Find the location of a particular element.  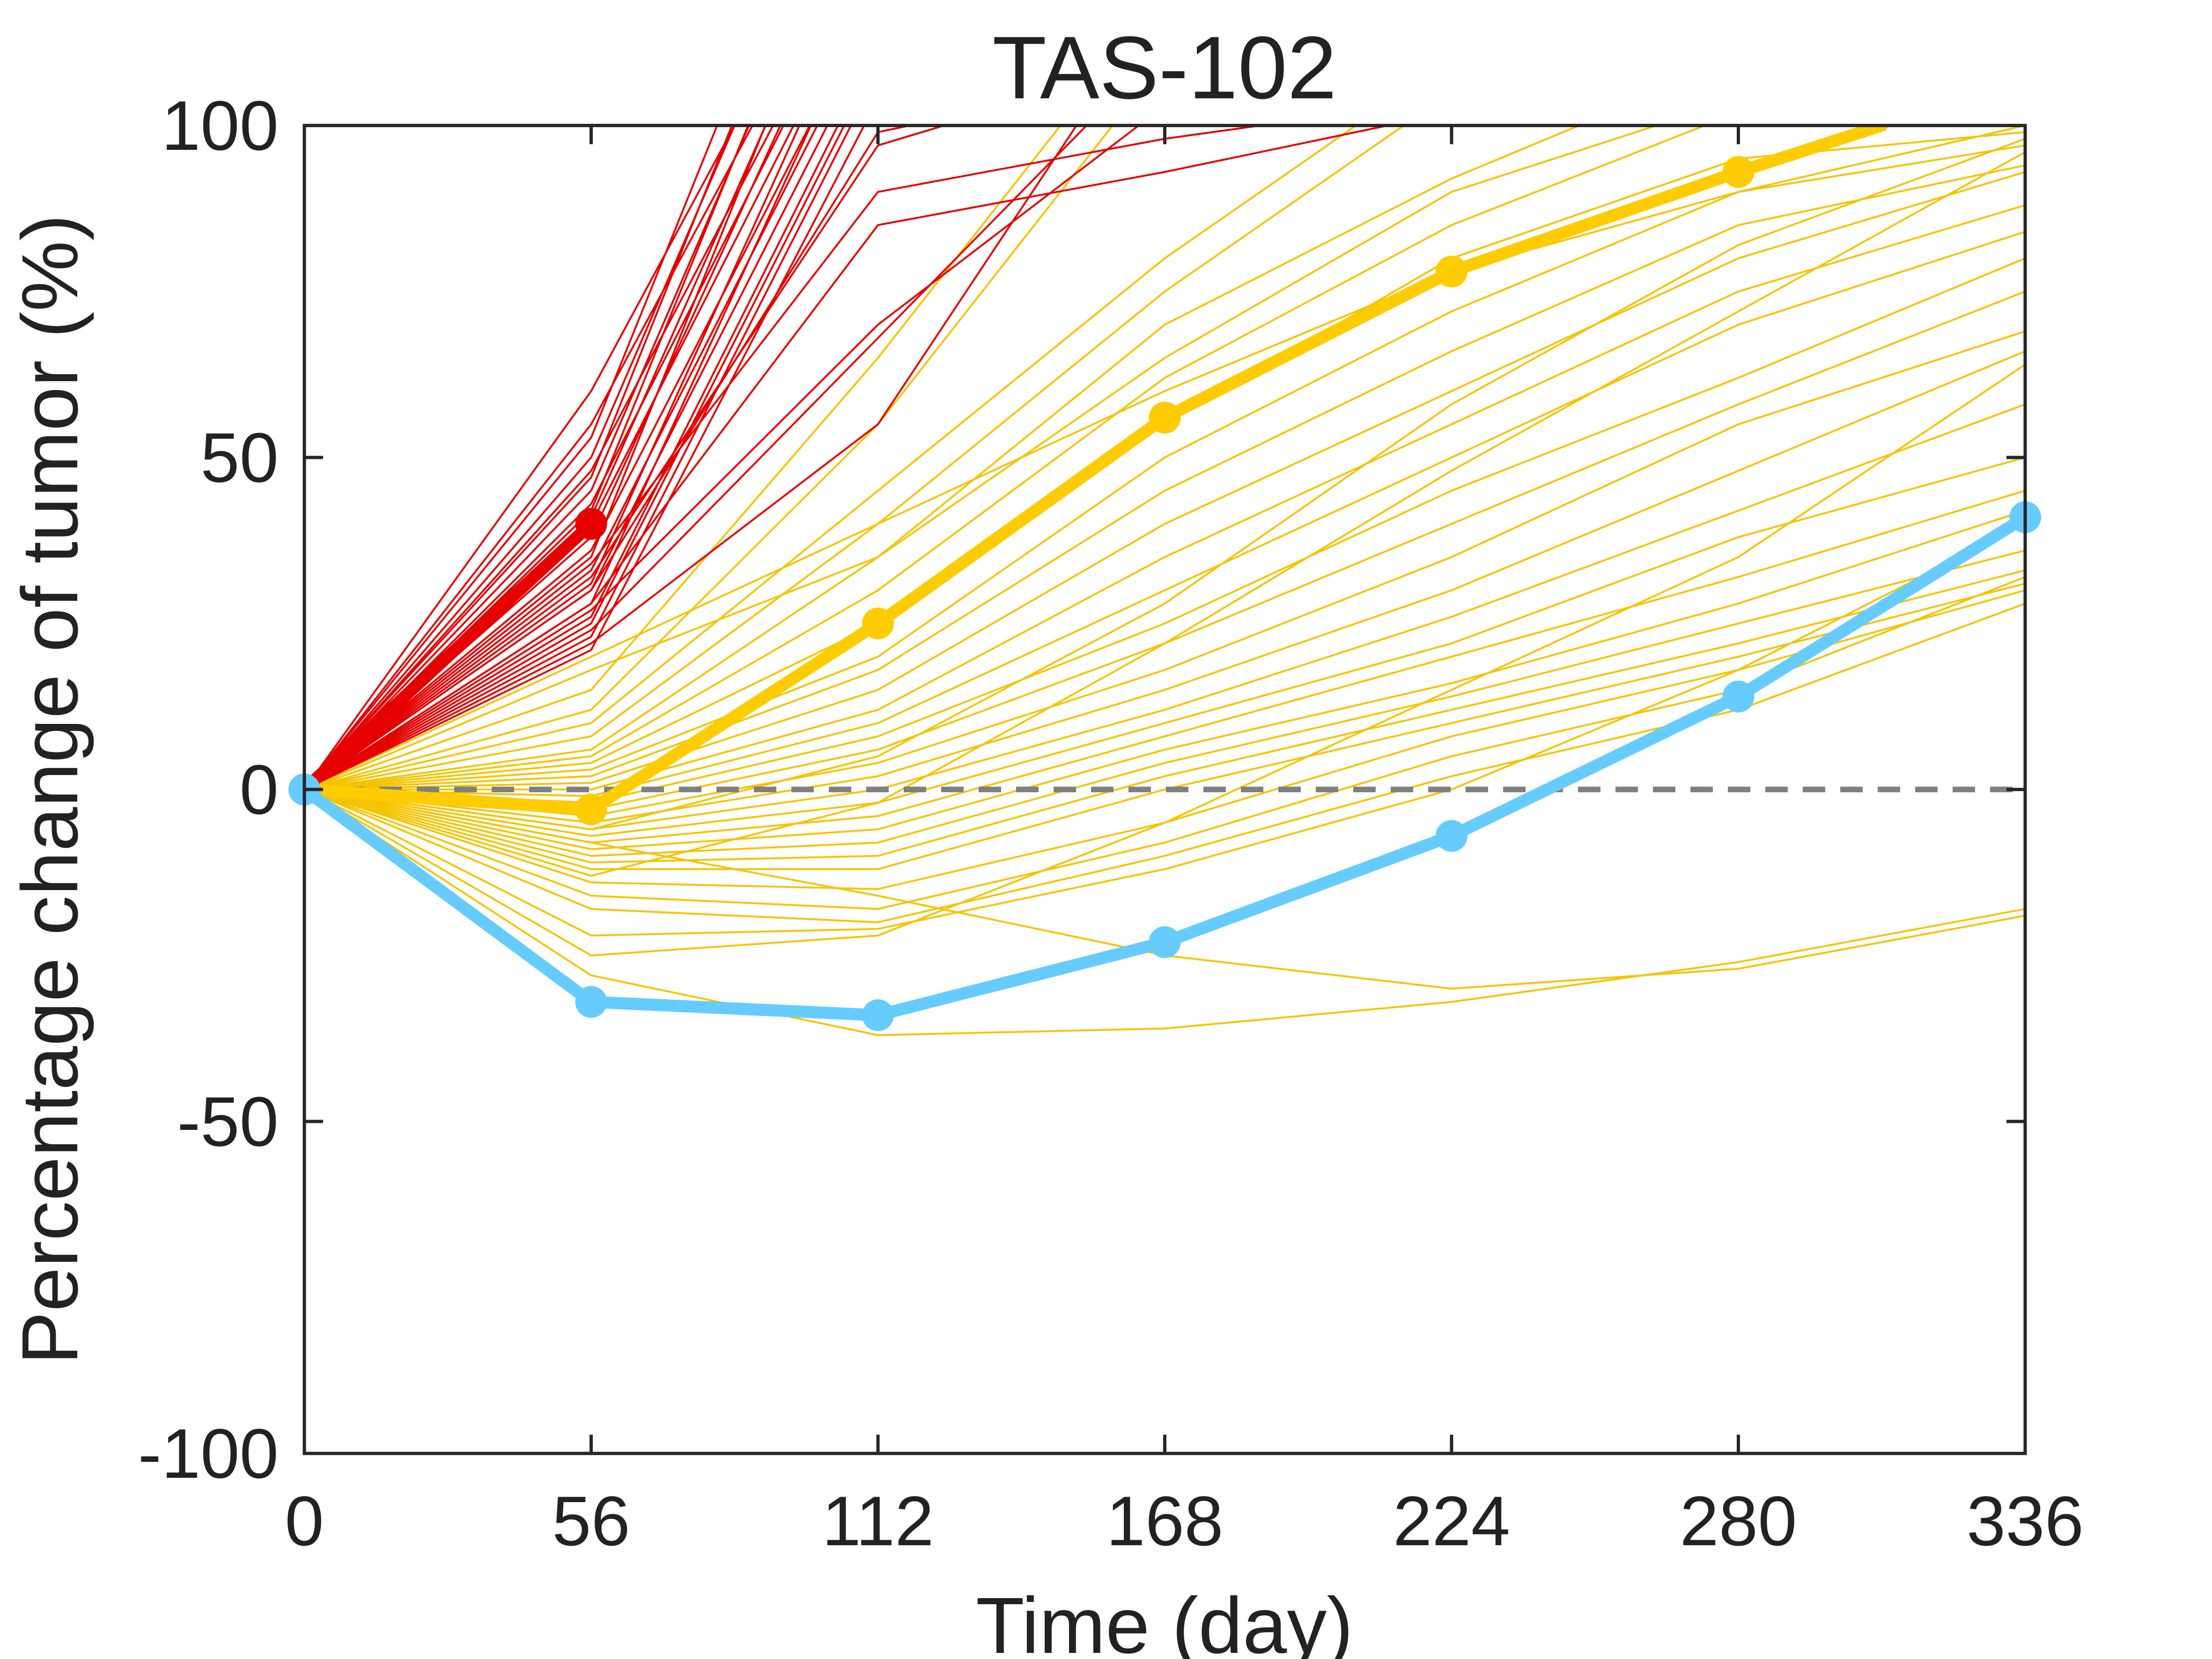

x-tick-label: 336 is located at coordinates (2026, 1521).